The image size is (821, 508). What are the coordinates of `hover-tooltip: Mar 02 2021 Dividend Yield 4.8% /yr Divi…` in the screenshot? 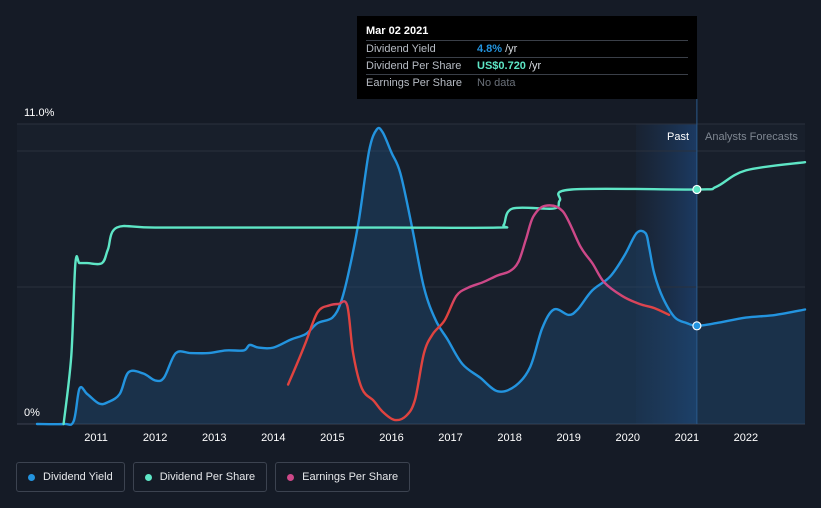 It's located at (527, 57).